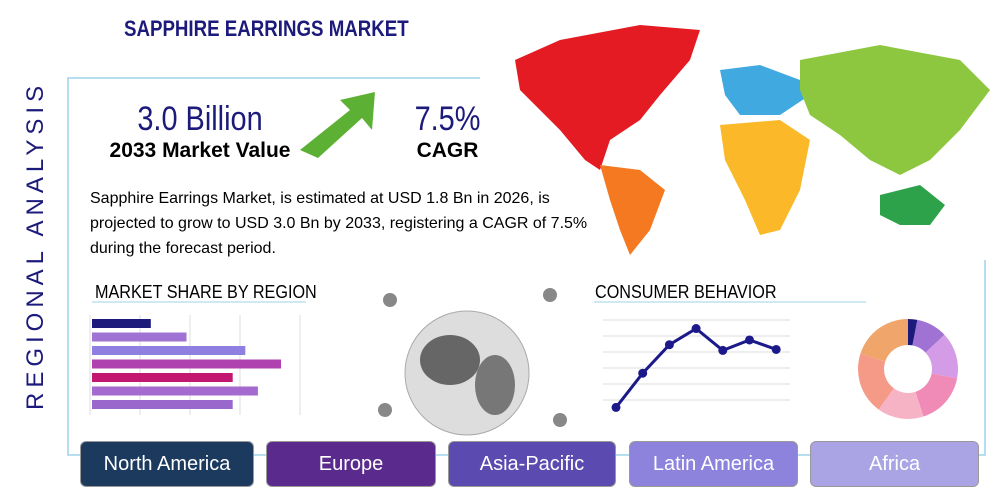 This screenshot has width=1000, height=500. Describe the element at coordinates (686, 292) in the screenshot. I see `section-title: CONSUMER BEHAVIOR` at that location.